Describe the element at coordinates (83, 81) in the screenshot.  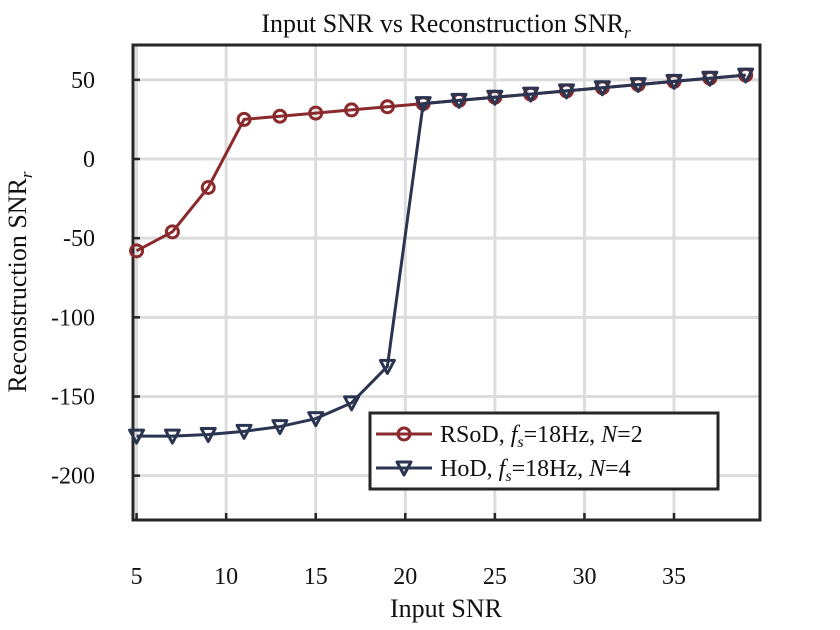
I see `y-tick-label: 50` at that location.